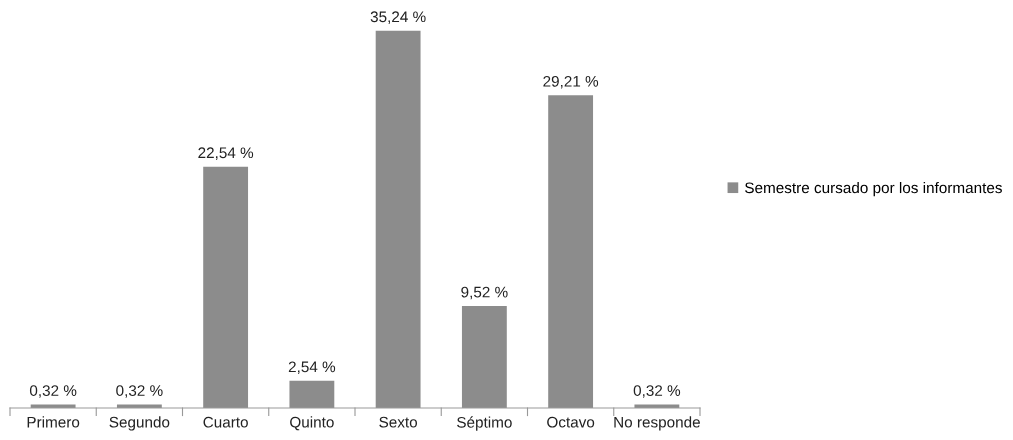  What do you see at coordinates (571, 82) in the screenshot?
I see `data-label: 29,21 %` at bounding box center [571, 82].